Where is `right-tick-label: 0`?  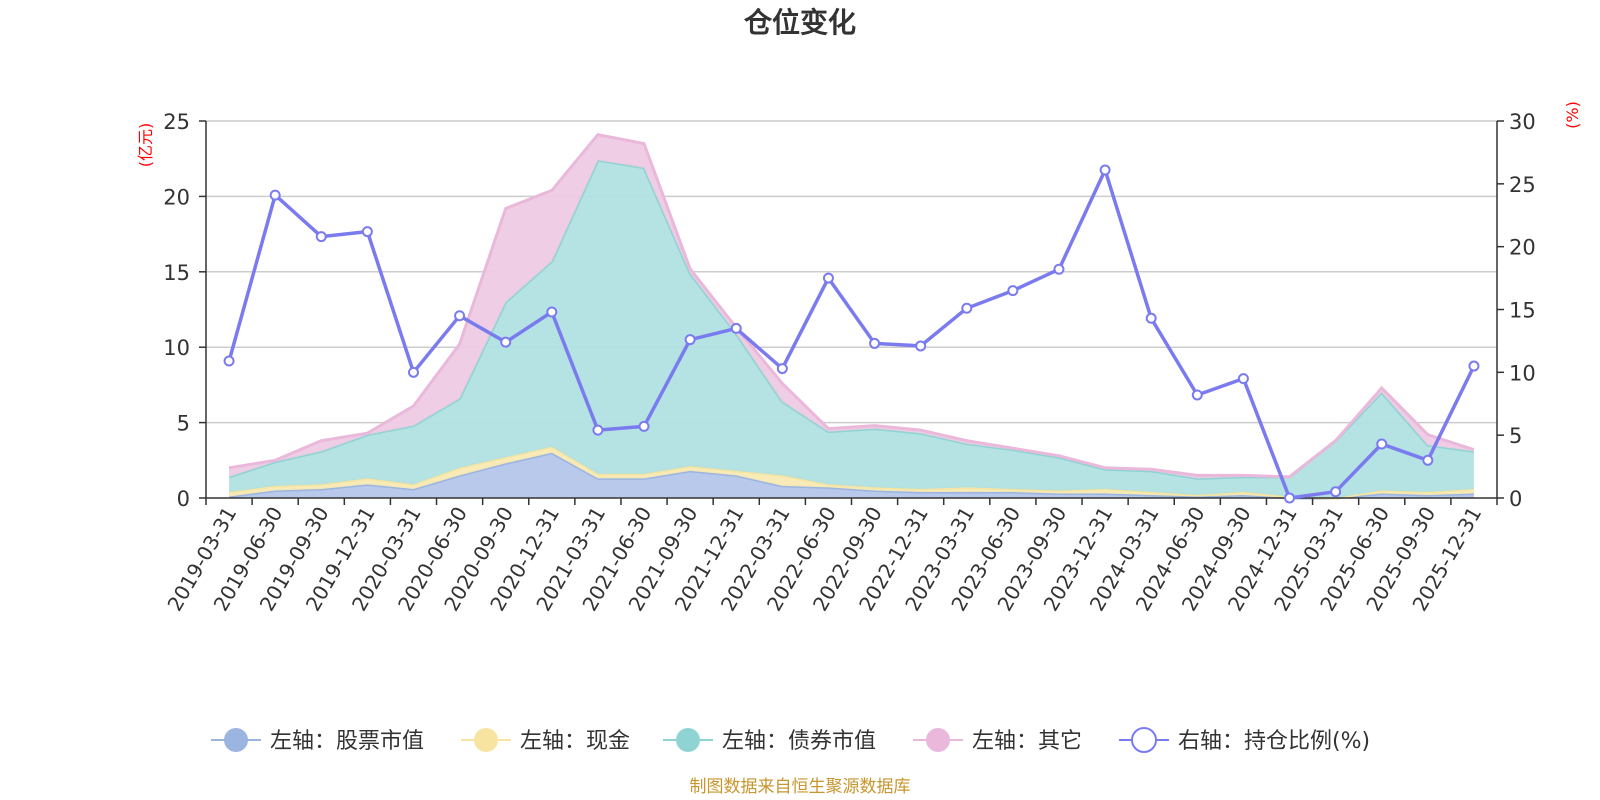 right-tick-label: 0 is located at coordinates (1515, 499).